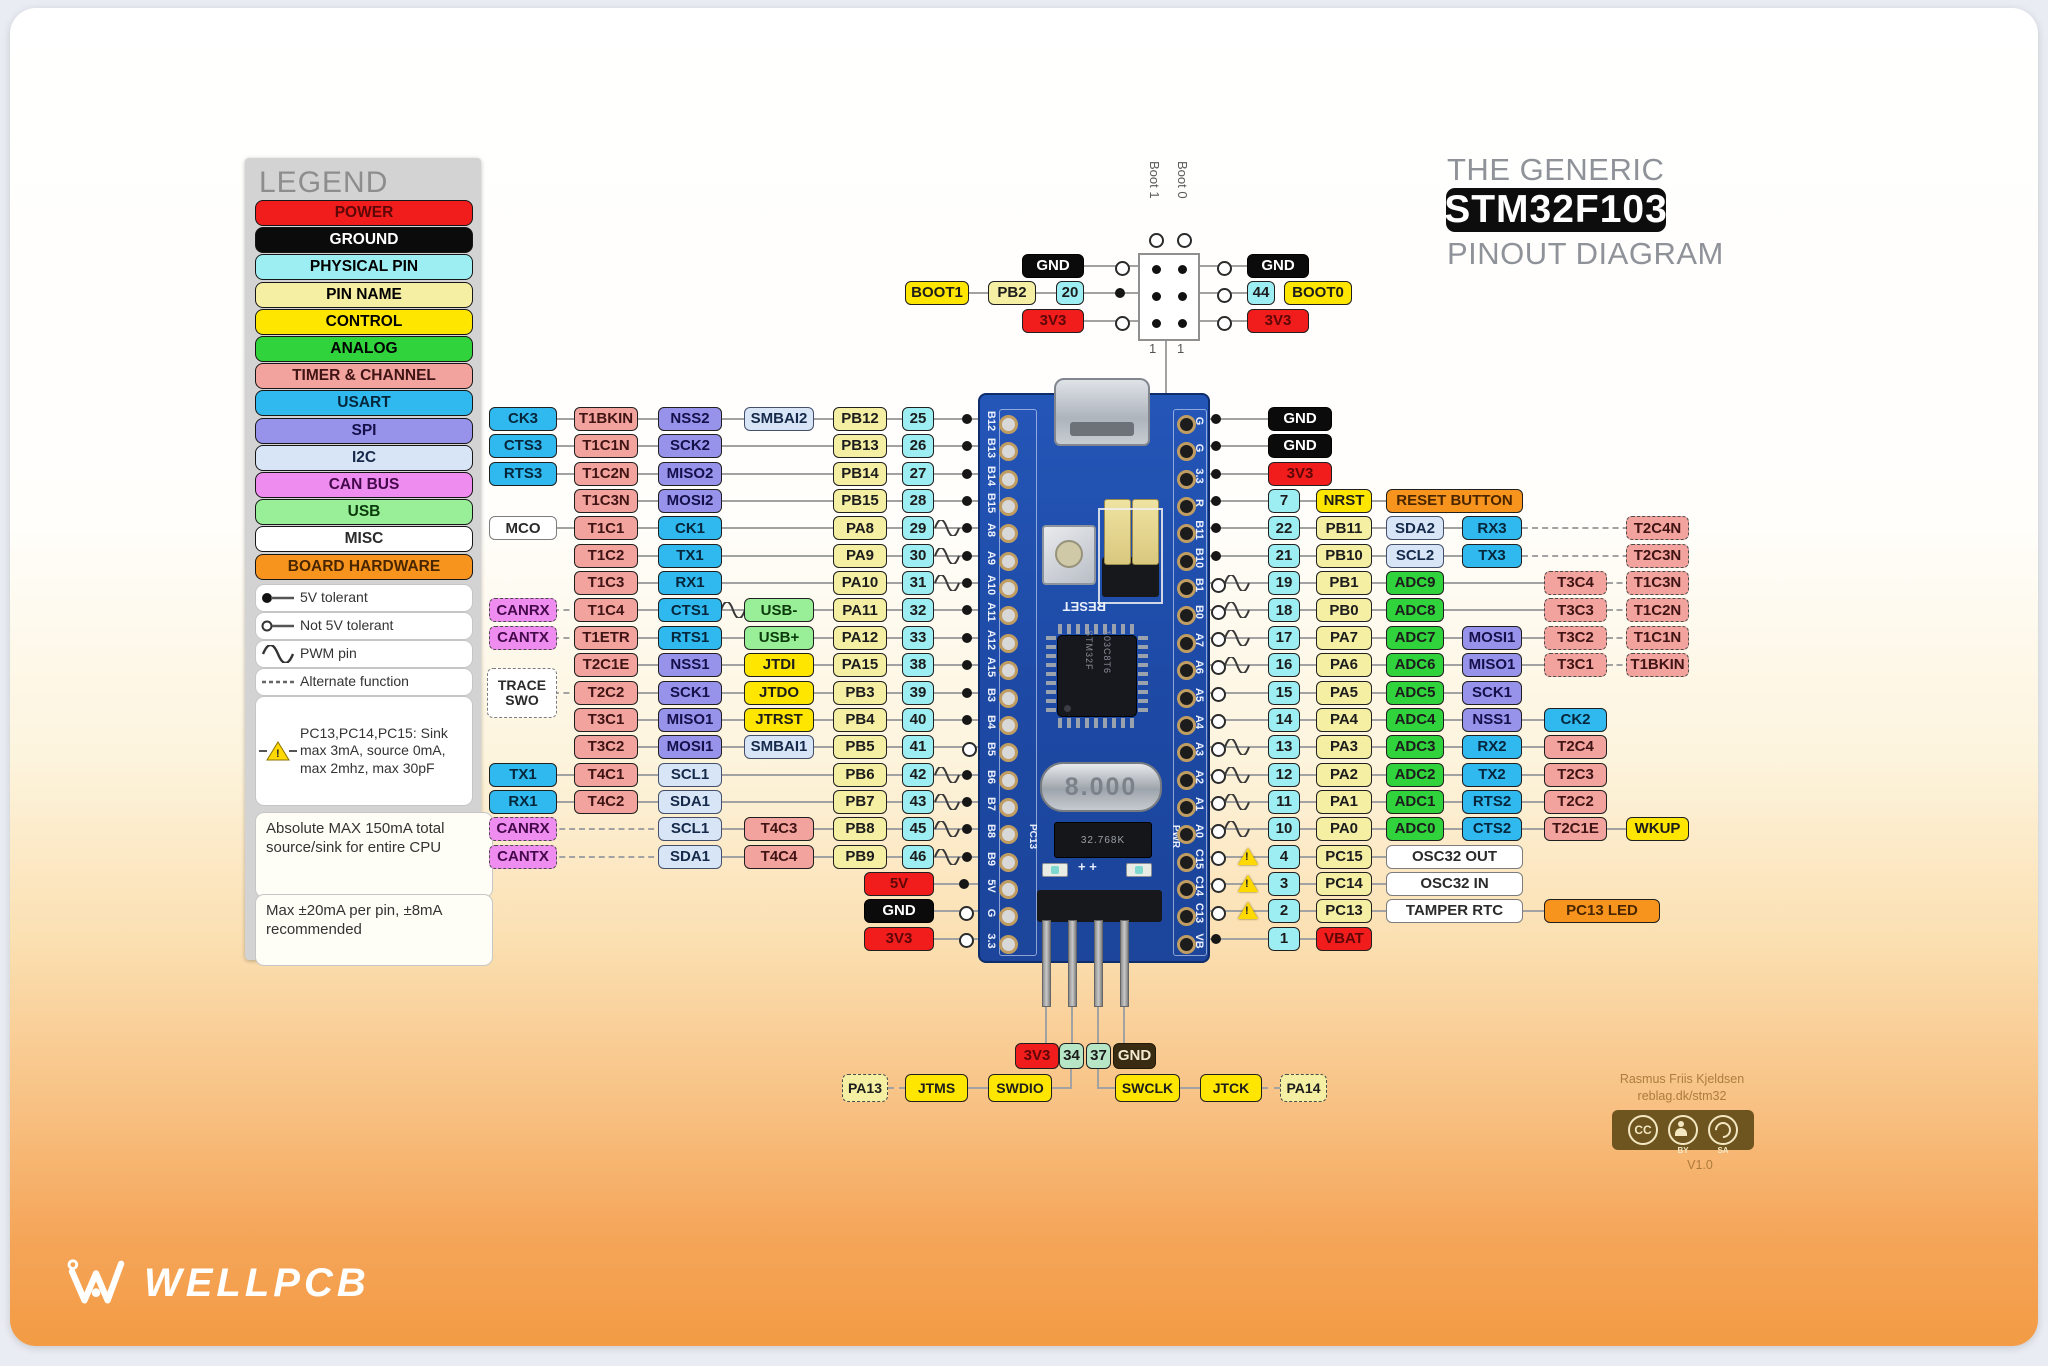 This screenshot has width=2048, height=1366. I want to click on function-box-ADC1: ADC1, so click(1415, 801).